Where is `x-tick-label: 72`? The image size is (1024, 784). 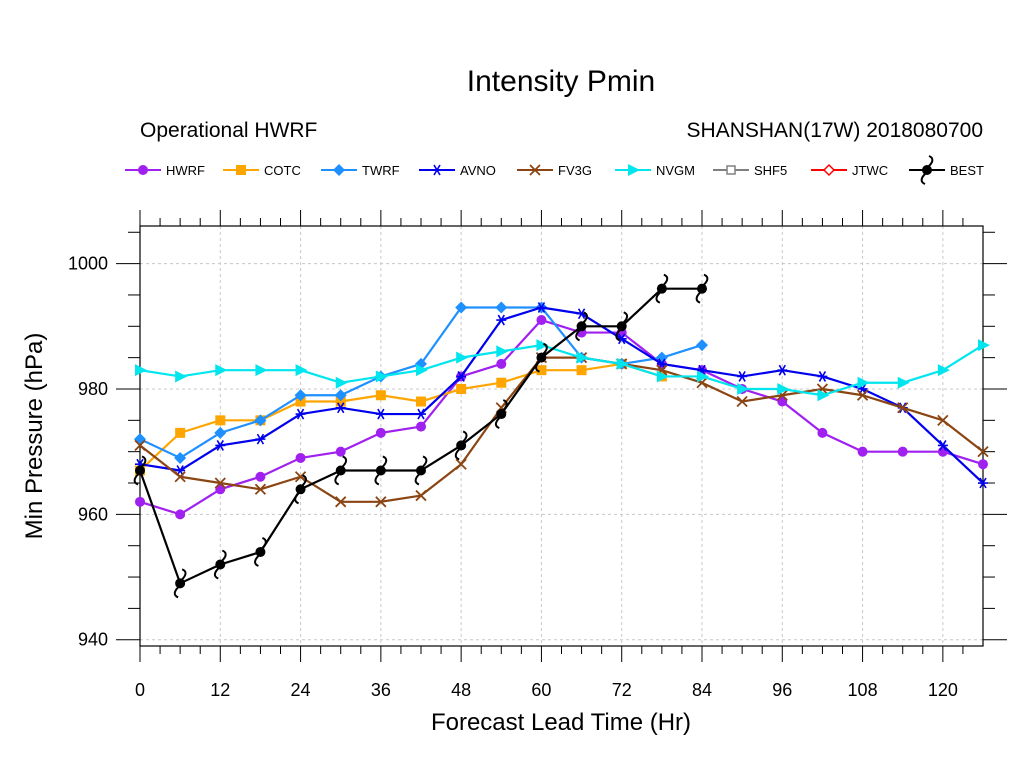 x-tick-label: 72 is located at coordinates (622, 690).